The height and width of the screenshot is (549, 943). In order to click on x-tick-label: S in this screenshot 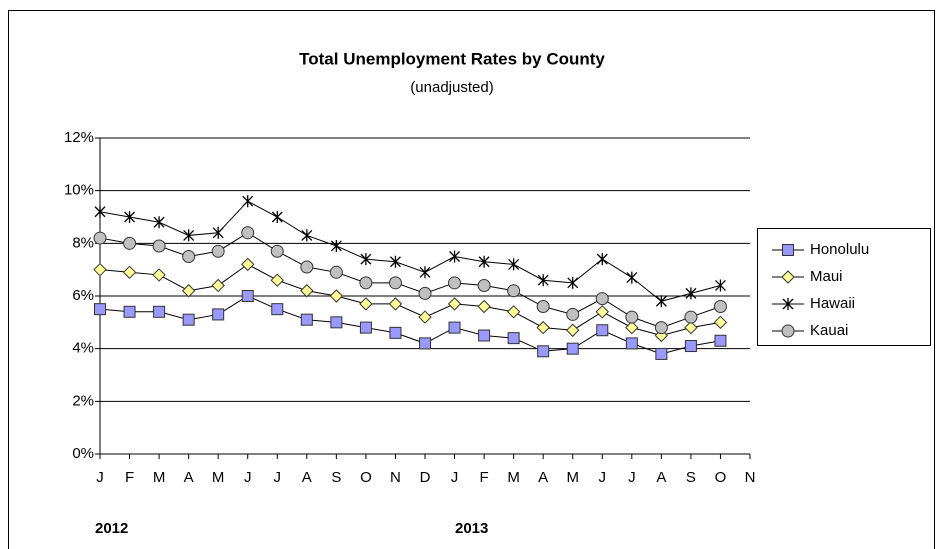, I will do `click(691, 477)`.